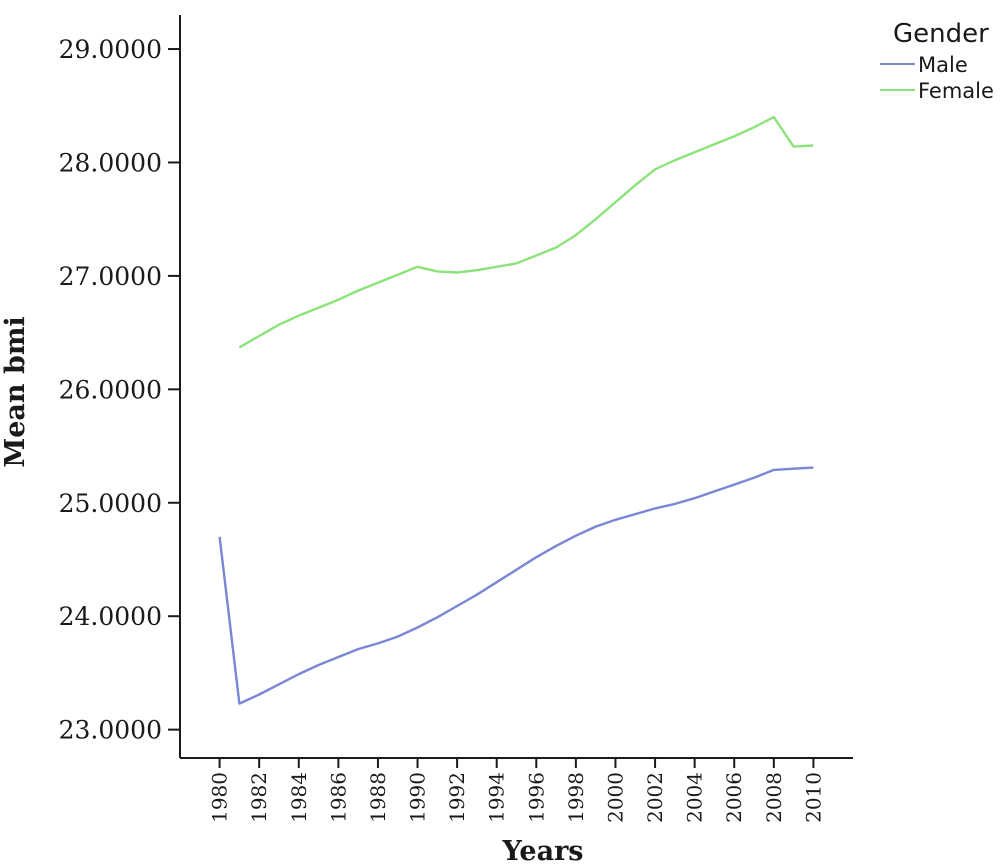 This screenshot has width=1000, height=868. Describe the element at coordinates (497, 797) in the screenshot. I see `x-tick-label: 1994` at that location.